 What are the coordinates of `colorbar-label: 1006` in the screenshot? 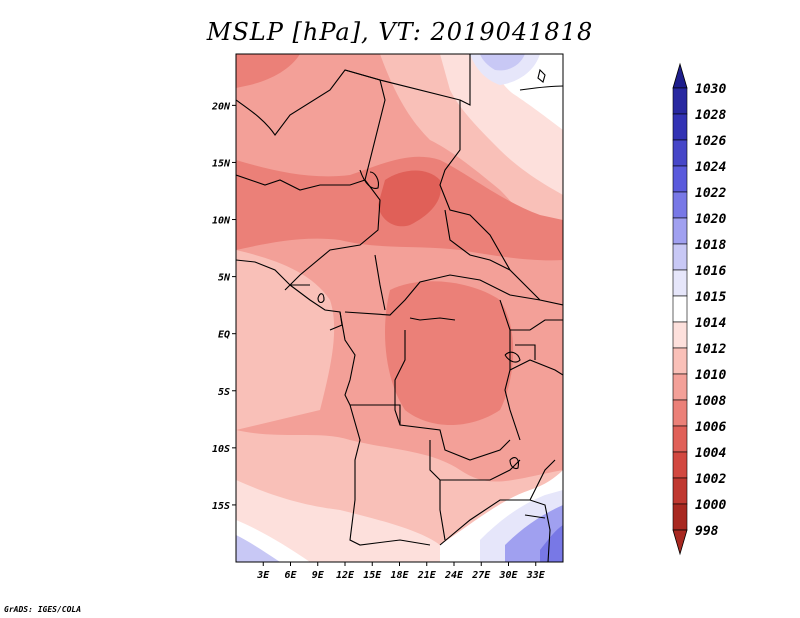 It's located at (710, 427).